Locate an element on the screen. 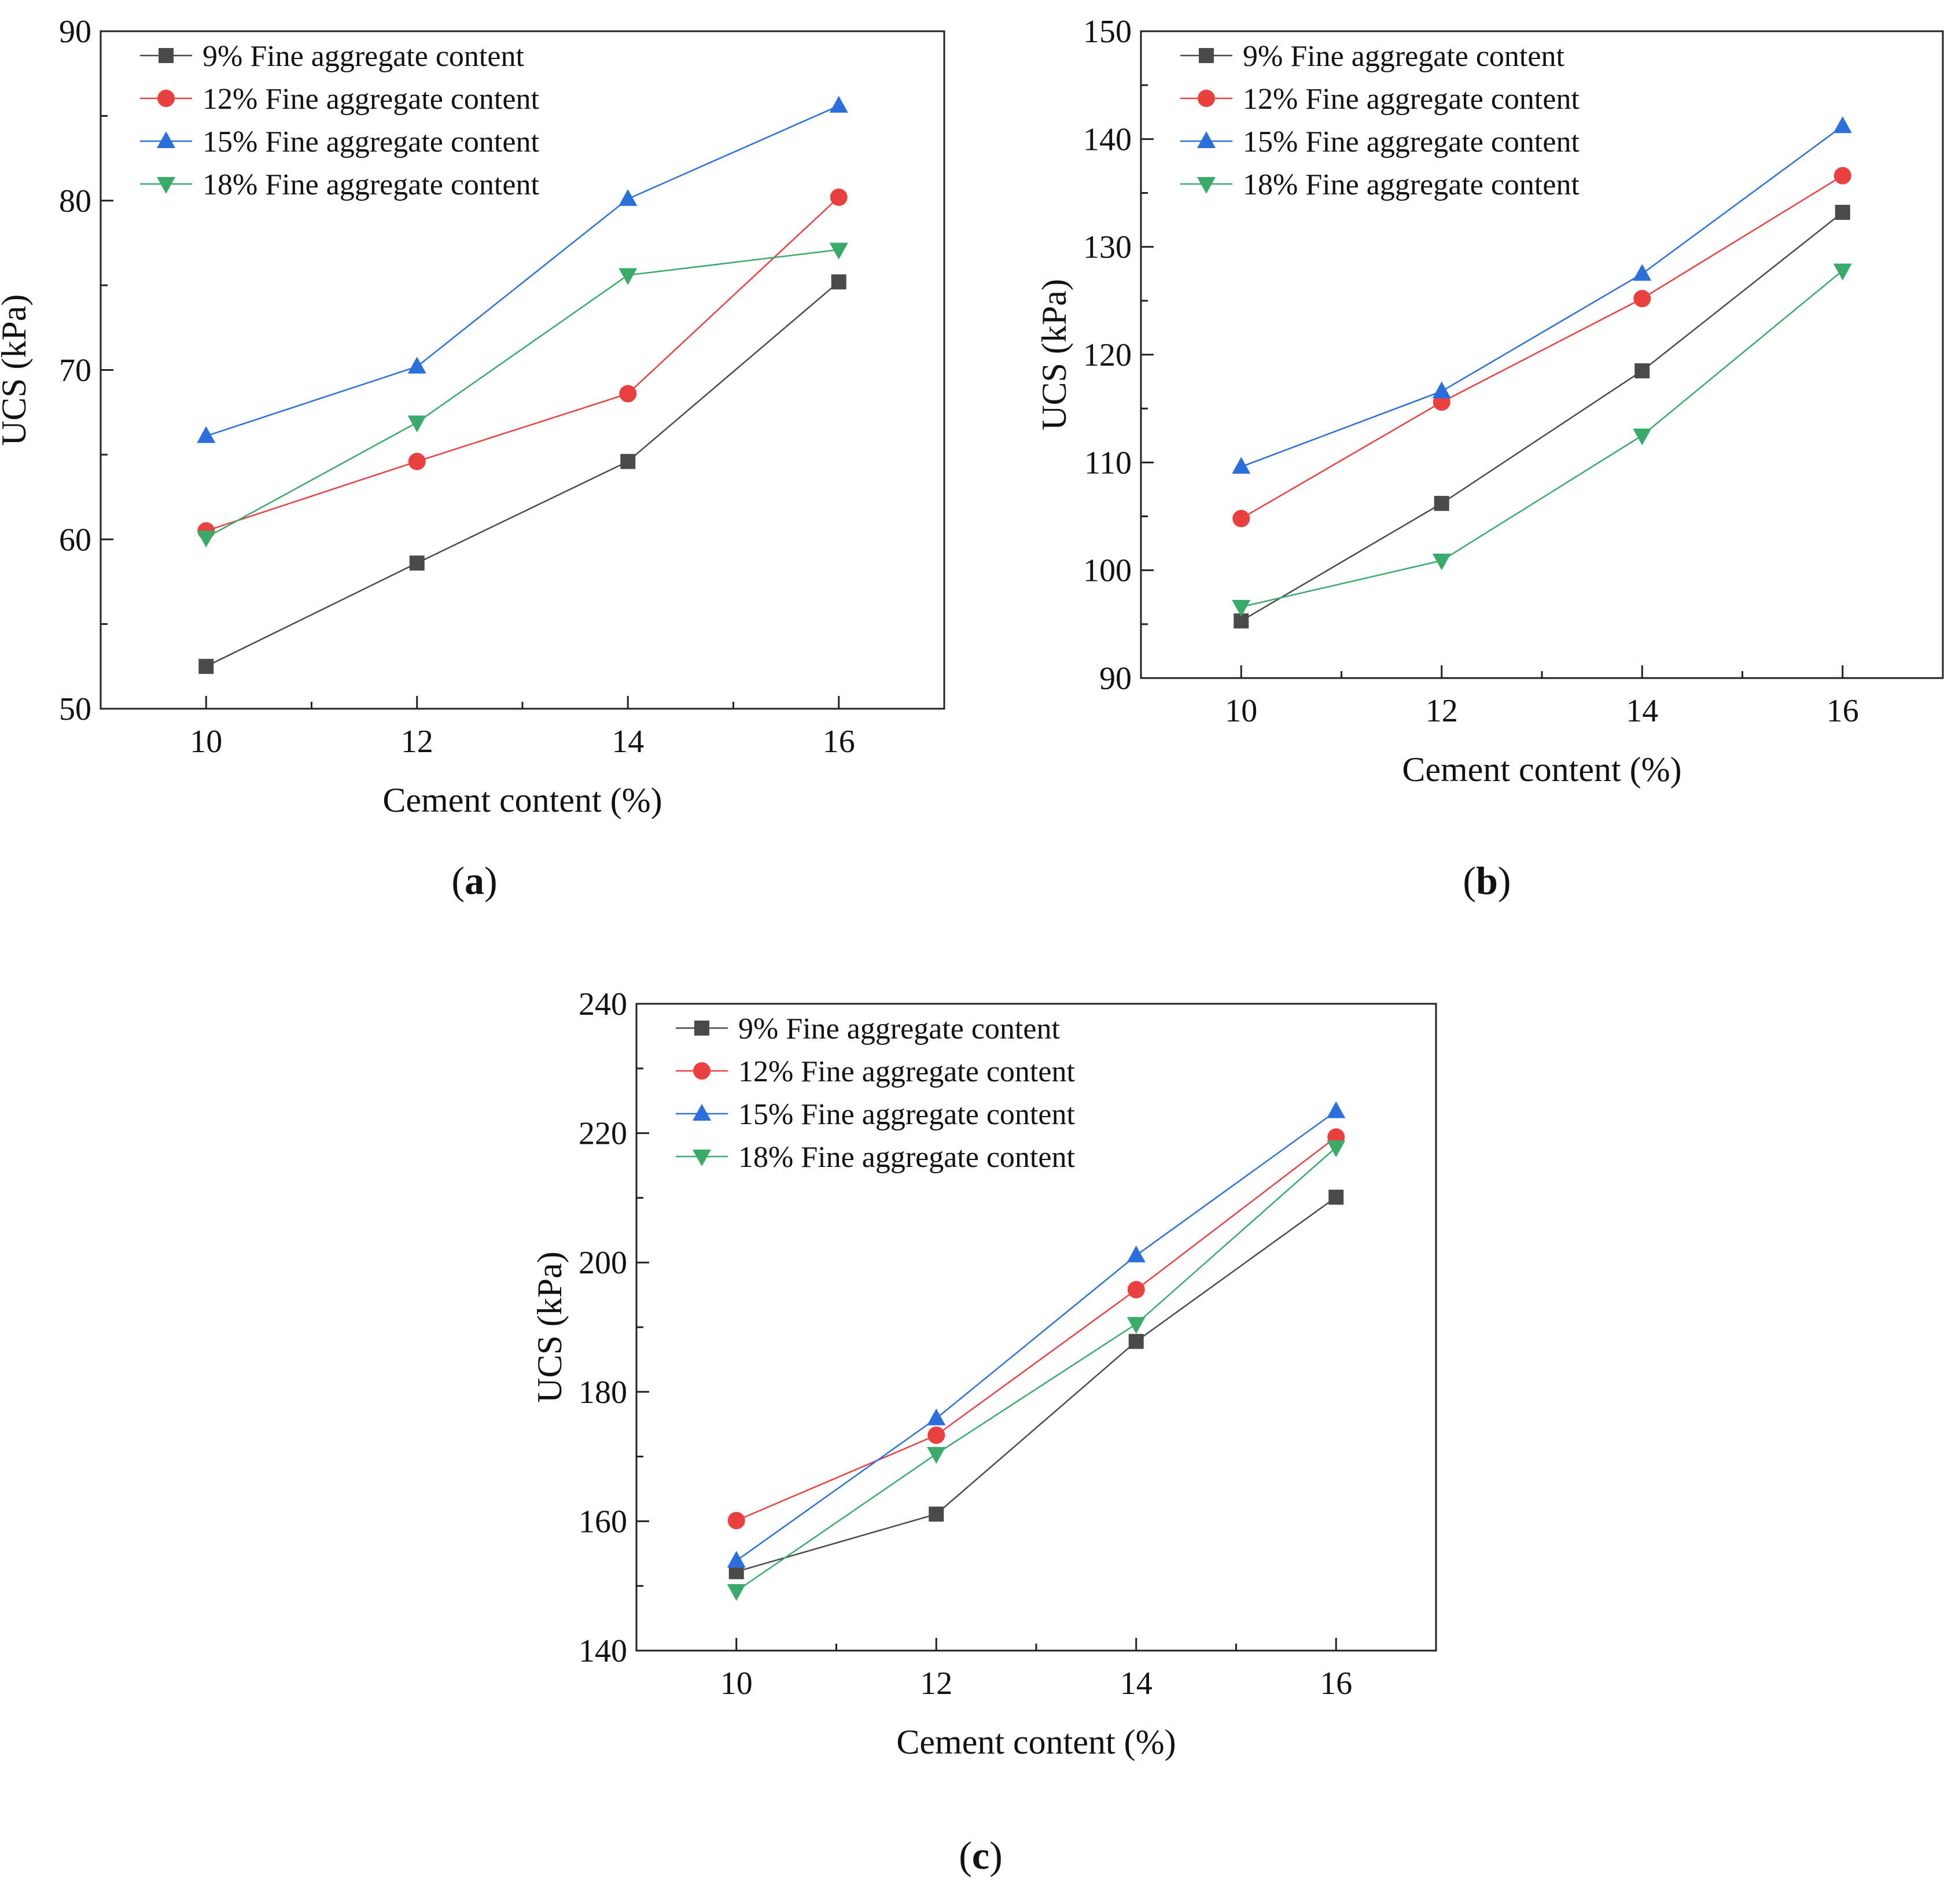 Image resolution: width=1955 pixels, height=1904 pixels. y-tick-label: 140 is located at coordinates (603, 1651).